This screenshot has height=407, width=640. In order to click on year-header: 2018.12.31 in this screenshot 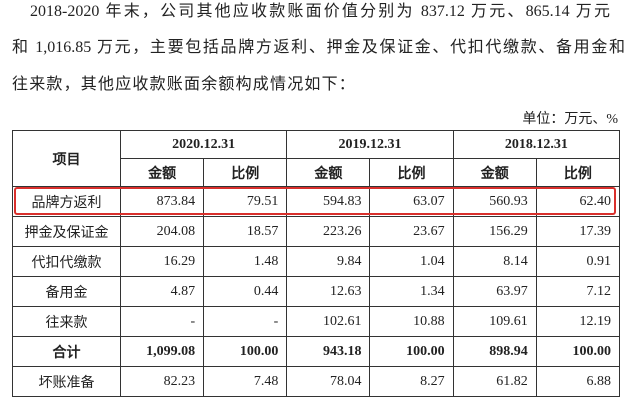, I will do `click(536, 144)`.